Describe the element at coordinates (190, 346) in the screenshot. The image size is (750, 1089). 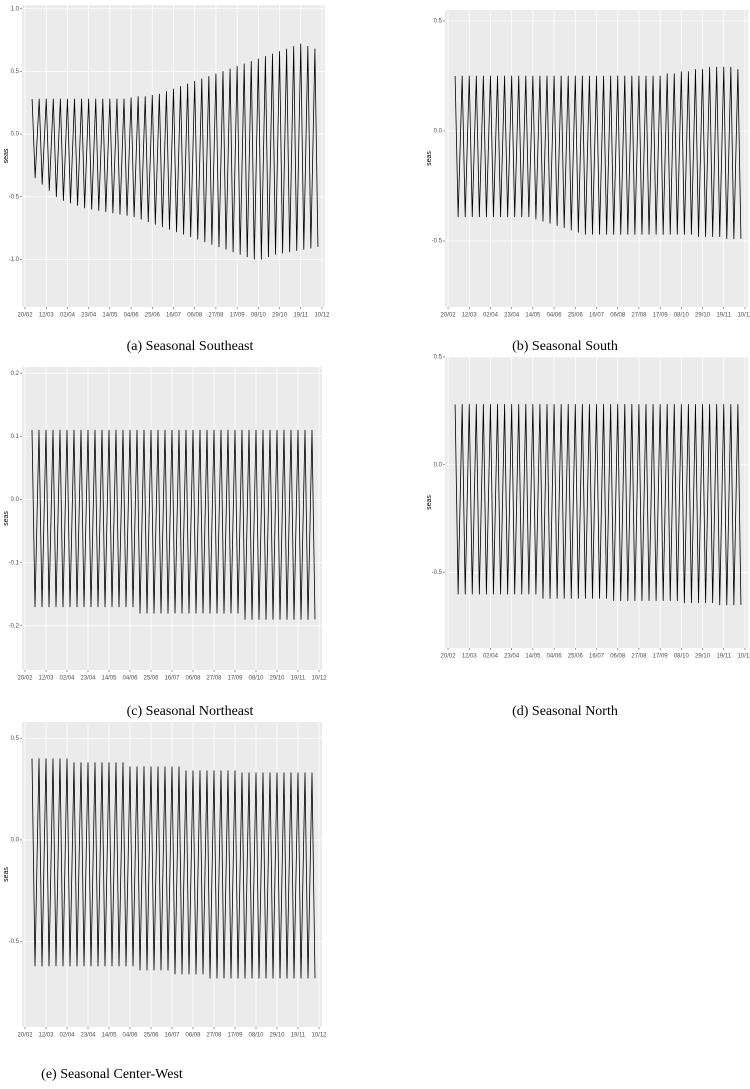
I see `caption: (a) Seasonal Southeast` at that location.